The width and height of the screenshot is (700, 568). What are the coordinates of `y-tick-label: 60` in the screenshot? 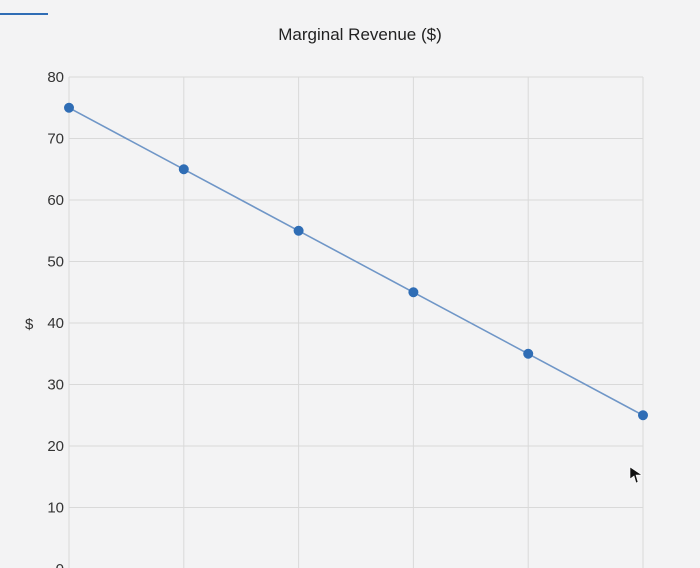 It's located at (55, 200).